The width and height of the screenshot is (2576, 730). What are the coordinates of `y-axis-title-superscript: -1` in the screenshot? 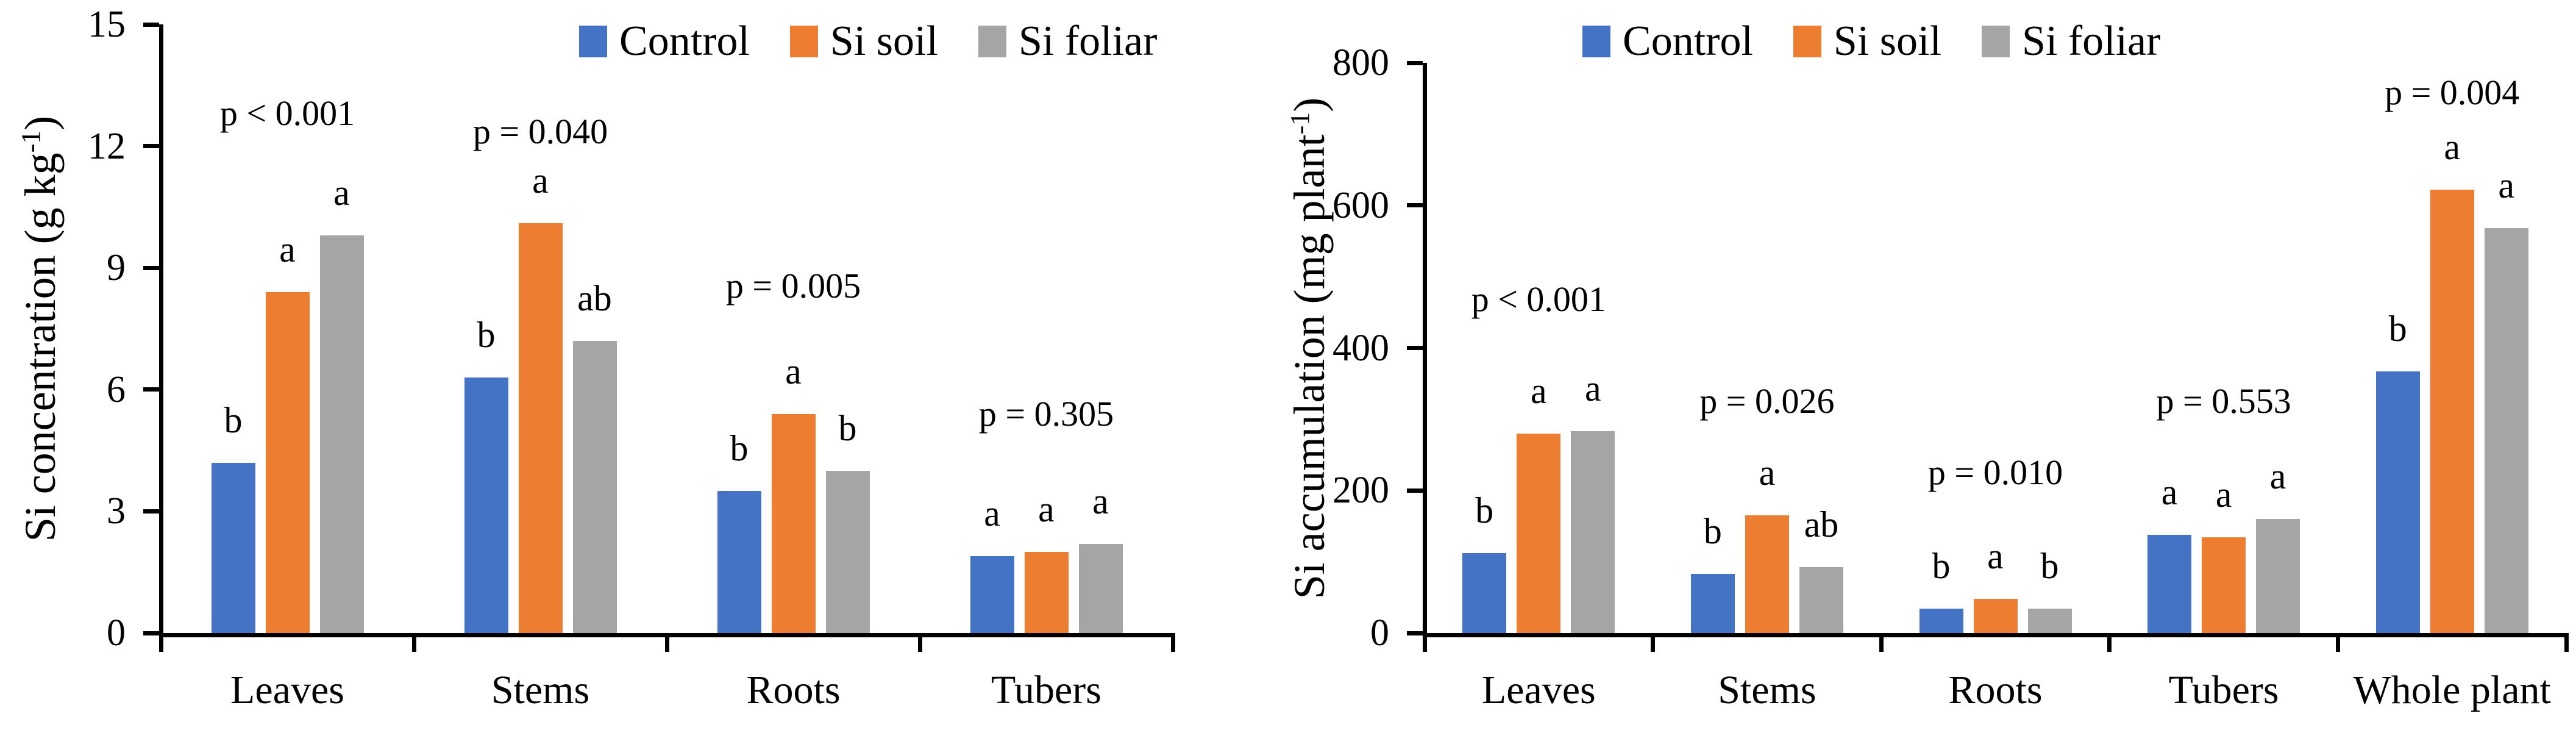 It's located at (1300, 123).